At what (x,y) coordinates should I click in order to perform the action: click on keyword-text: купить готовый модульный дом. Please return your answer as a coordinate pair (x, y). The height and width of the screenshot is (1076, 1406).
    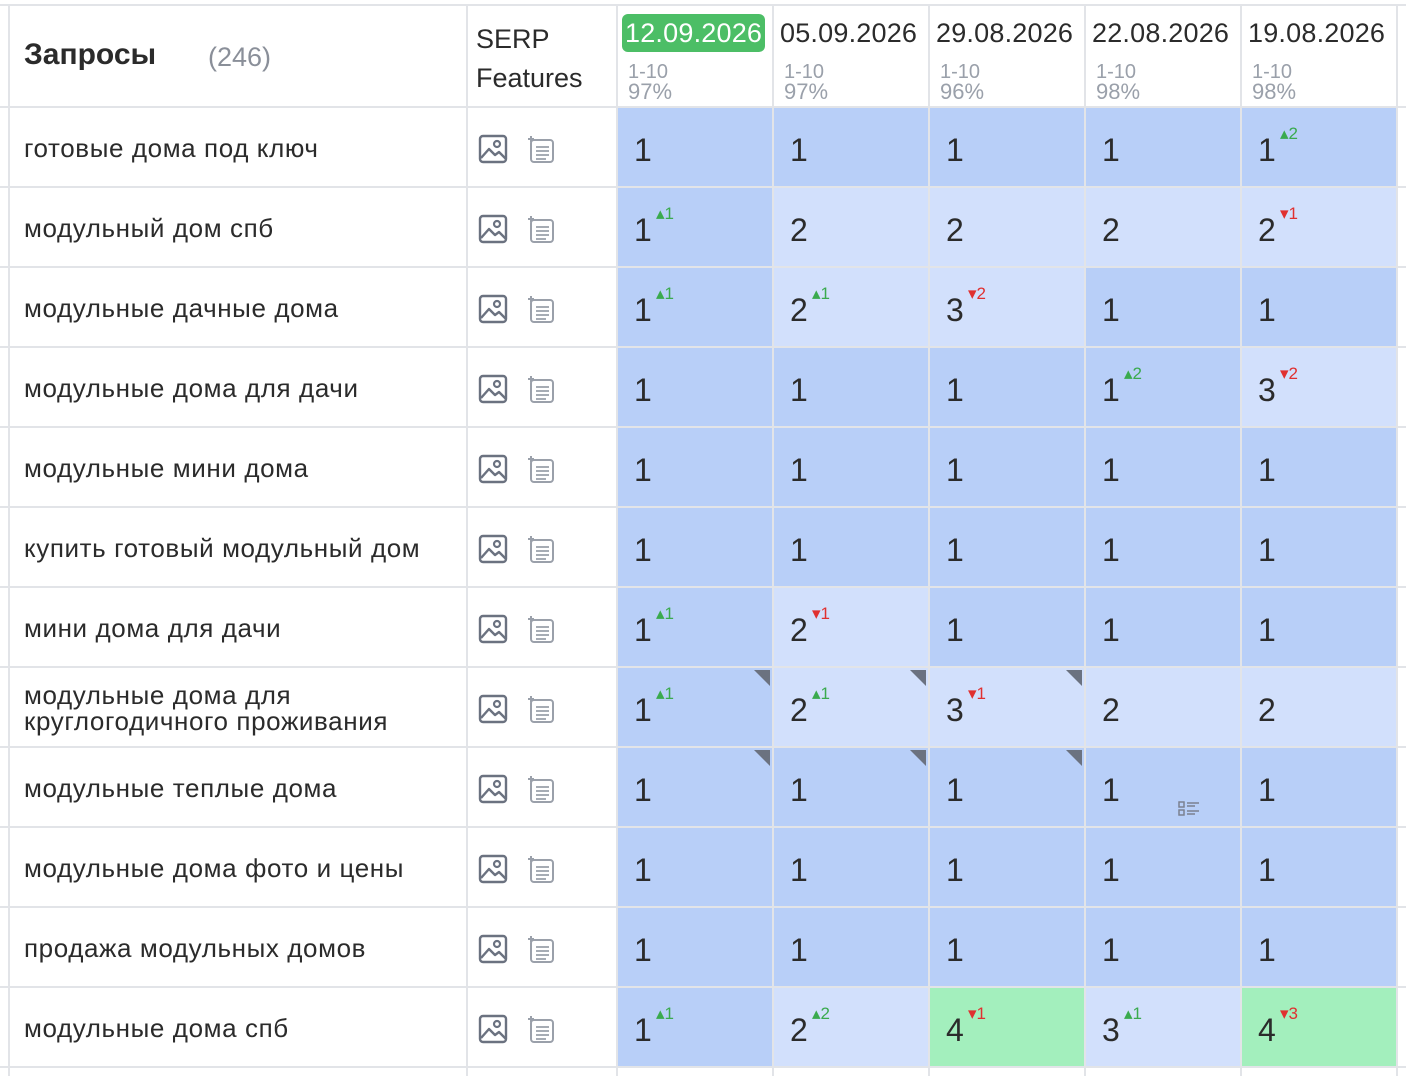
    Looking at the image, I should click on (222, 548).